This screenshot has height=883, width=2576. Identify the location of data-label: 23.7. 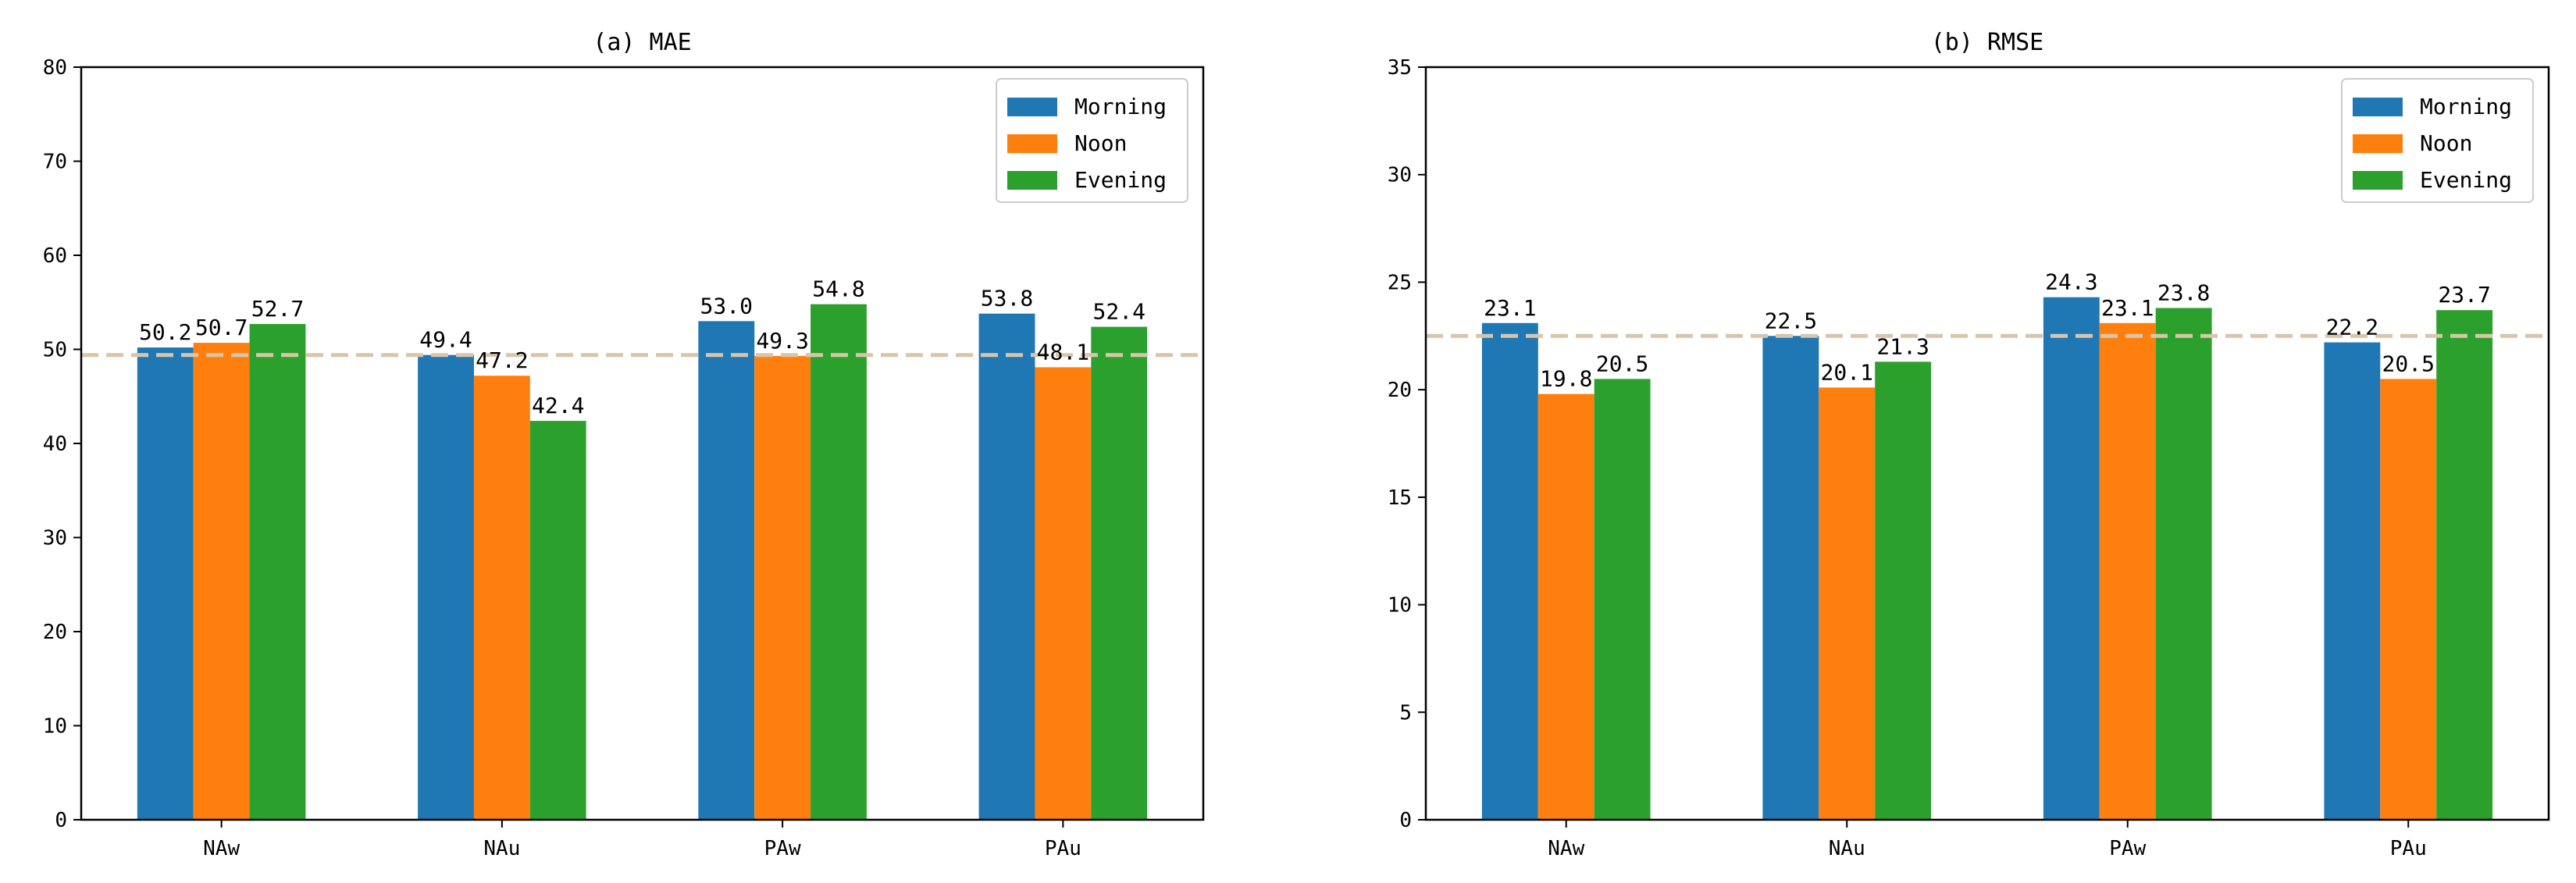
(2464, 295).